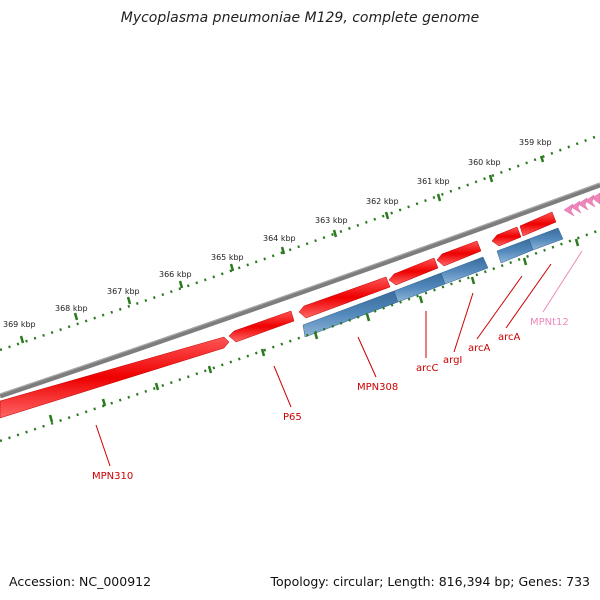 This screenshot has height=600, width=600. What do you see at coordinates (112, 476) in the screenshot?
I see `gene-label-MPN310: MPN310` at bounding box center [112, 476].